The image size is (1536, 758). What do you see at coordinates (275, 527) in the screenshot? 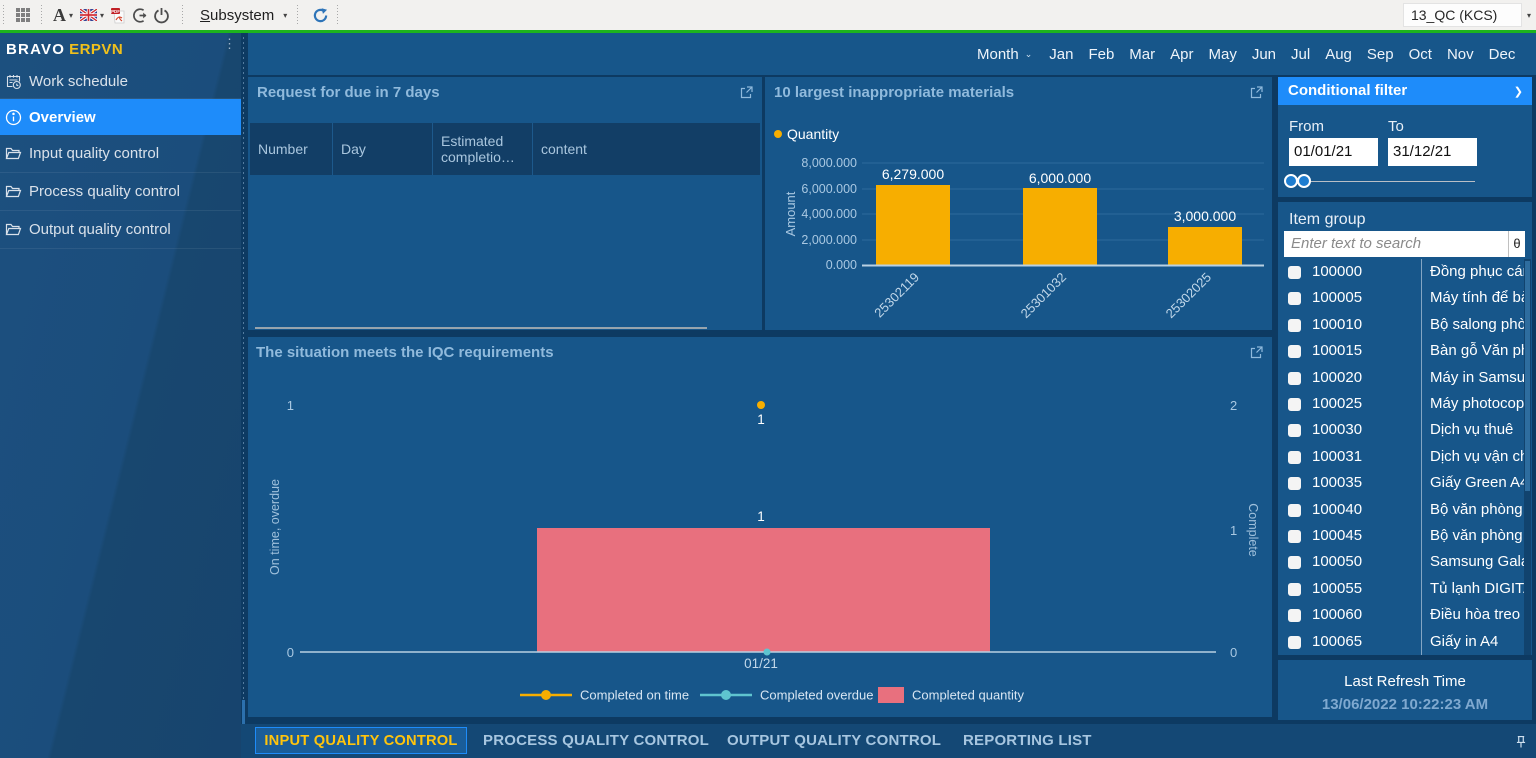
I see `svg-text: On time, overdue` at bounding box center [275, 527].